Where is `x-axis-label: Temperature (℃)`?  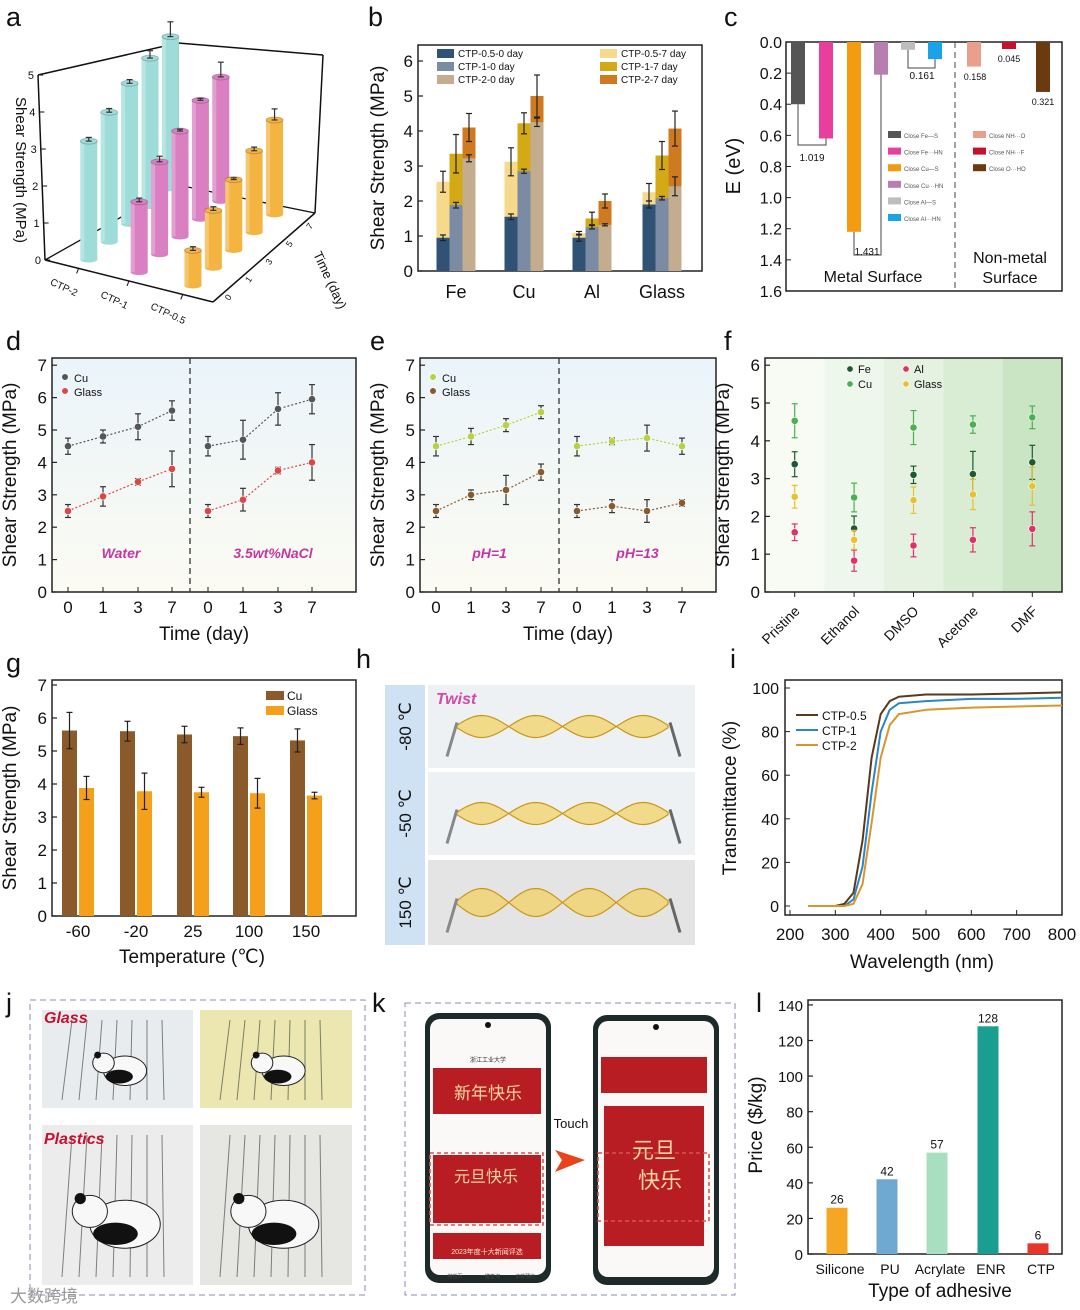
x-axis-label: Temperature (℃) is located at coordinates (192, 957).